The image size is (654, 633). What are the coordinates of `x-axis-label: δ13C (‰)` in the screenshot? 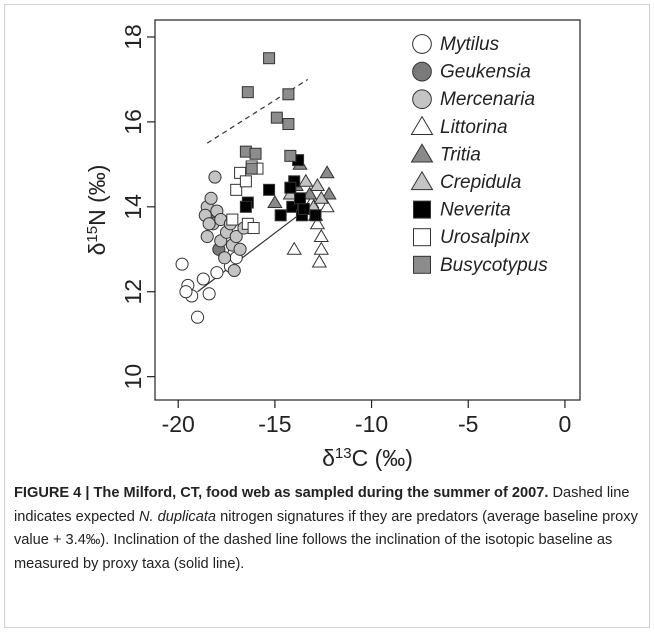 It's located at (367, 458).